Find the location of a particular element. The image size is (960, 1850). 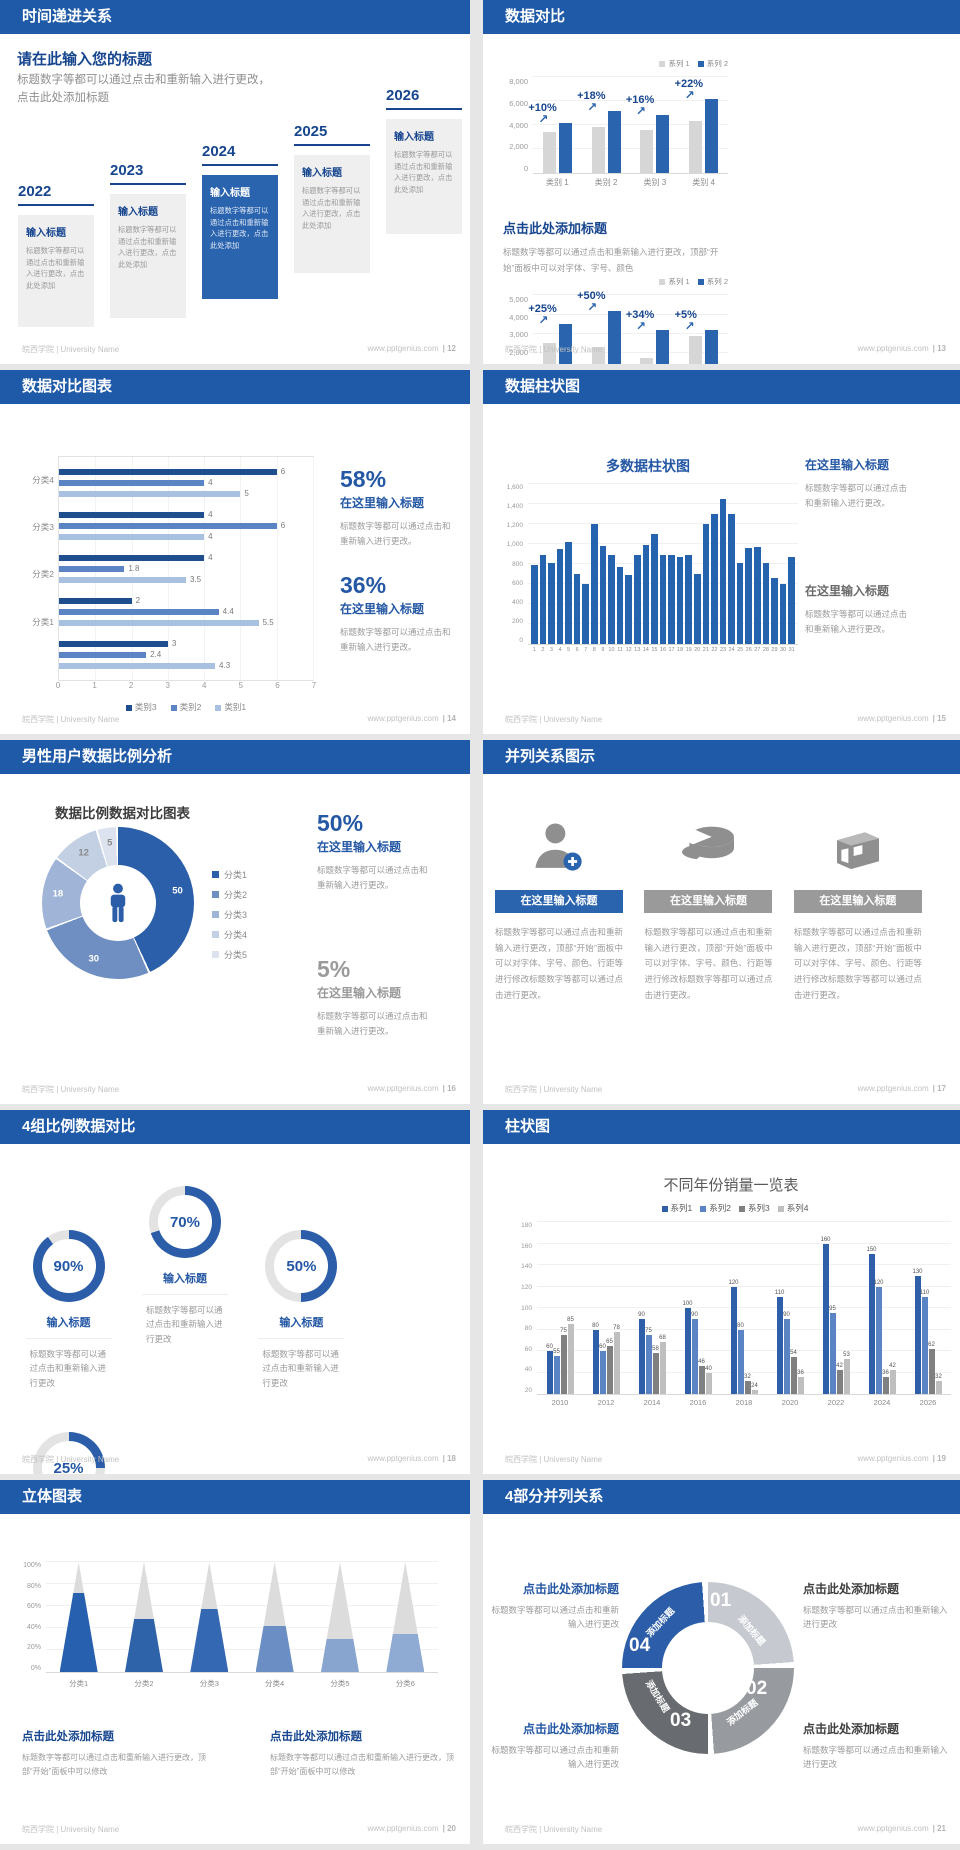

block-heading: 点击此处添加标题 is located at coordinates (316, 1737).